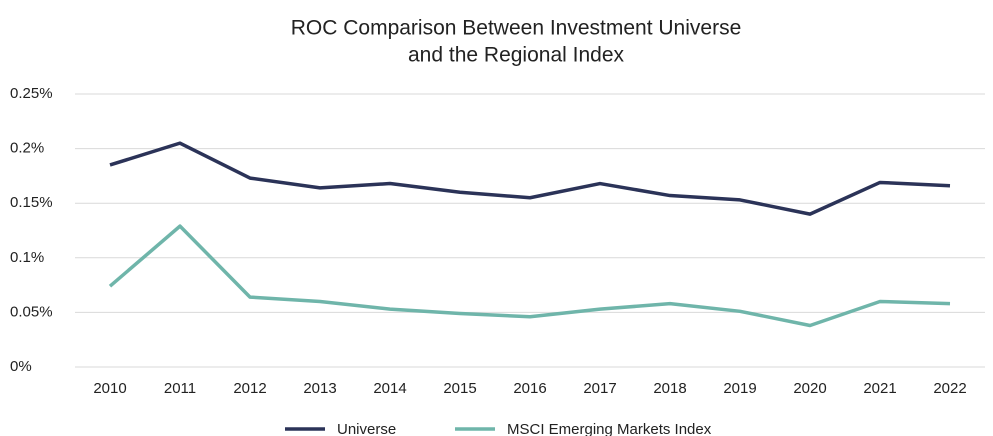  I want to click on series-line, so click(530, 178).